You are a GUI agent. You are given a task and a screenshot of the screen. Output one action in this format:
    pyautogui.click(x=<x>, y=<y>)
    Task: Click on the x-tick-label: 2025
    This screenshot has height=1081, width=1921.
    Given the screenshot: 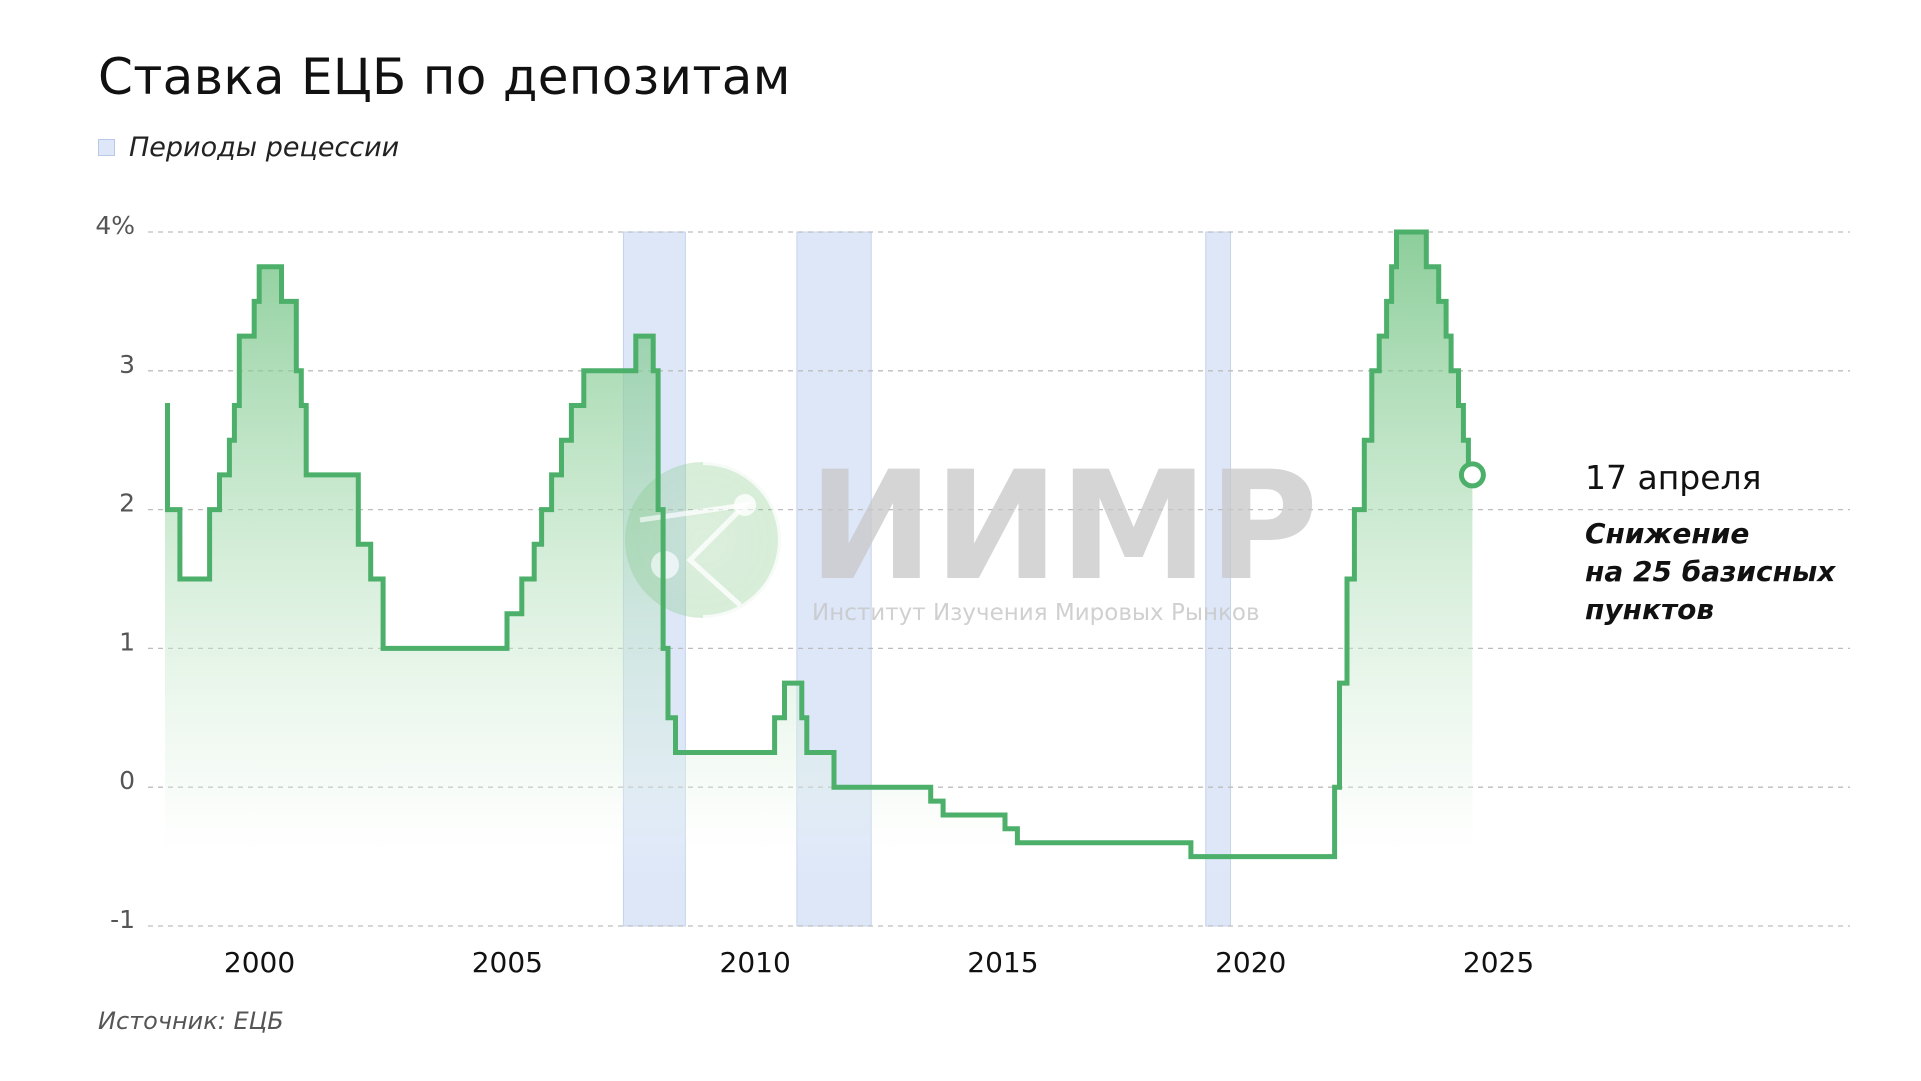 What is the action you would take?
    pyautogui.click(x=1498, y=962)
    